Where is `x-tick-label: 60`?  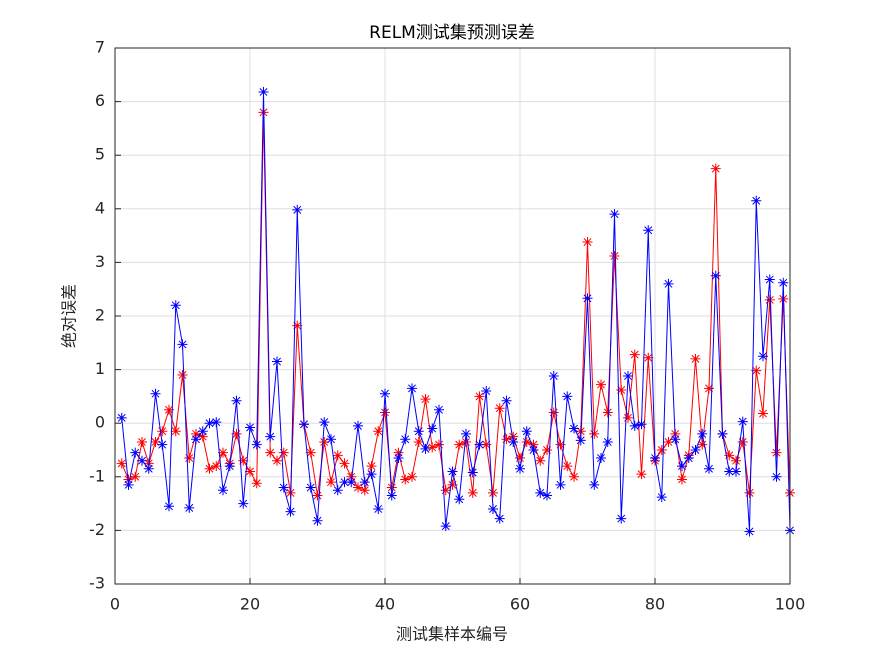 x-tick-label: 60 is located at coordinates (520, 604).